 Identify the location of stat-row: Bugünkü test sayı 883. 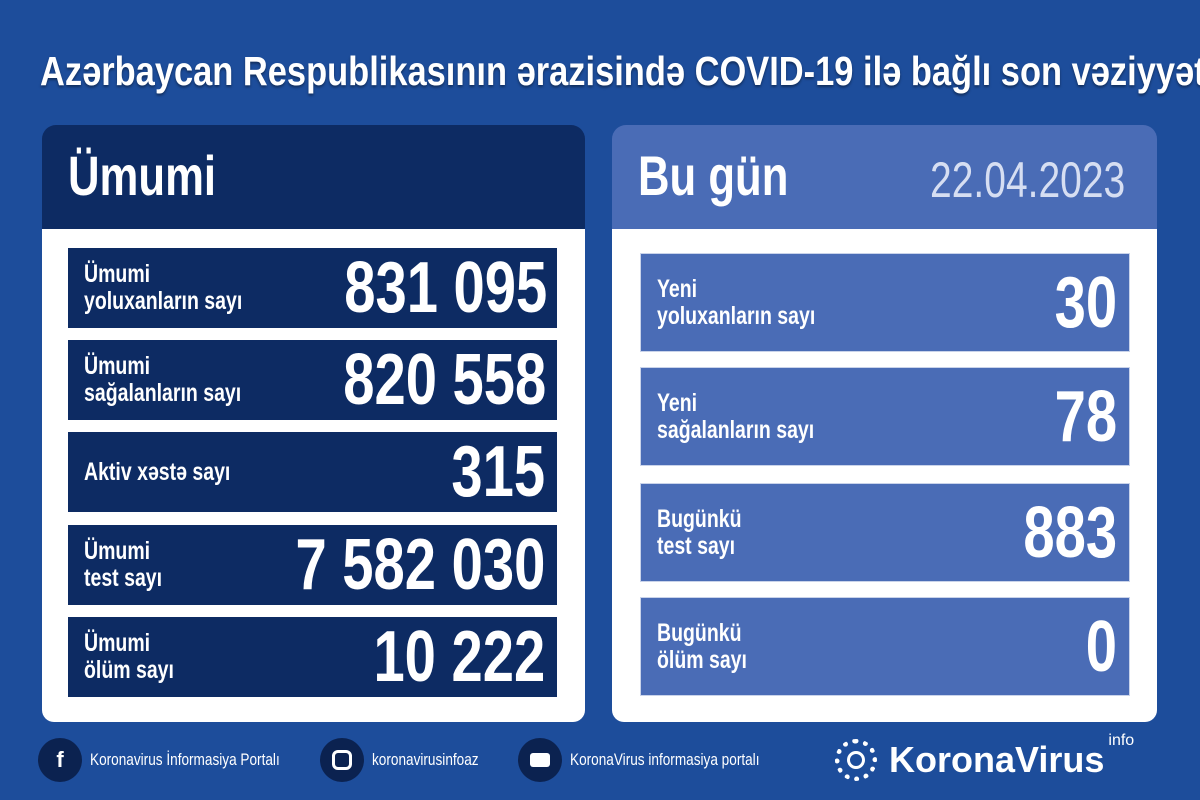
(885, 532).